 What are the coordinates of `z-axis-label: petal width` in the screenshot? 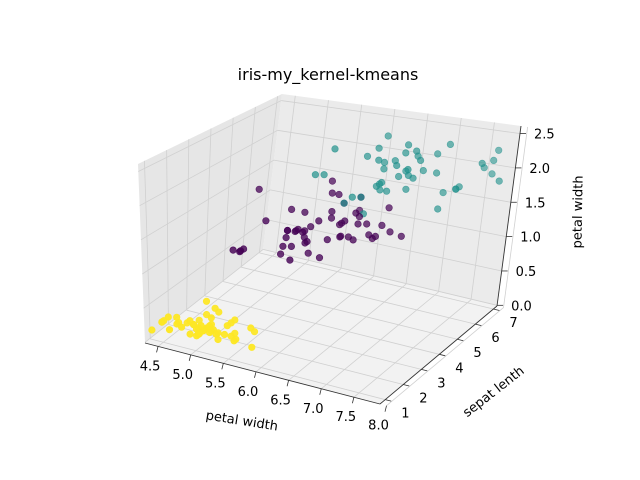 It's located at (578, 211).